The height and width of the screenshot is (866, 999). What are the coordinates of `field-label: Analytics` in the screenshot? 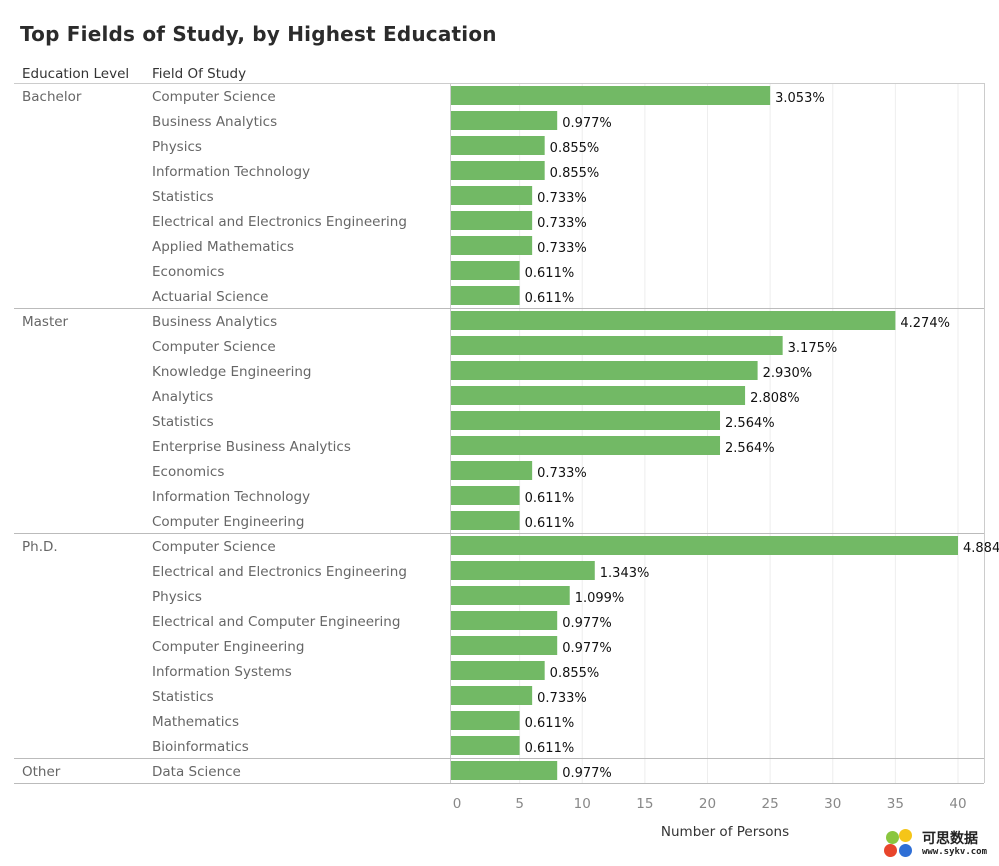 It's located at (182, 397).